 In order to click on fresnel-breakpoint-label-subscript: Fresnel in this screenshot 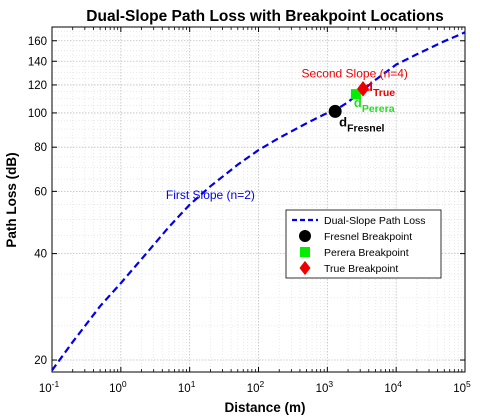, I will do `click(365, 128)`.